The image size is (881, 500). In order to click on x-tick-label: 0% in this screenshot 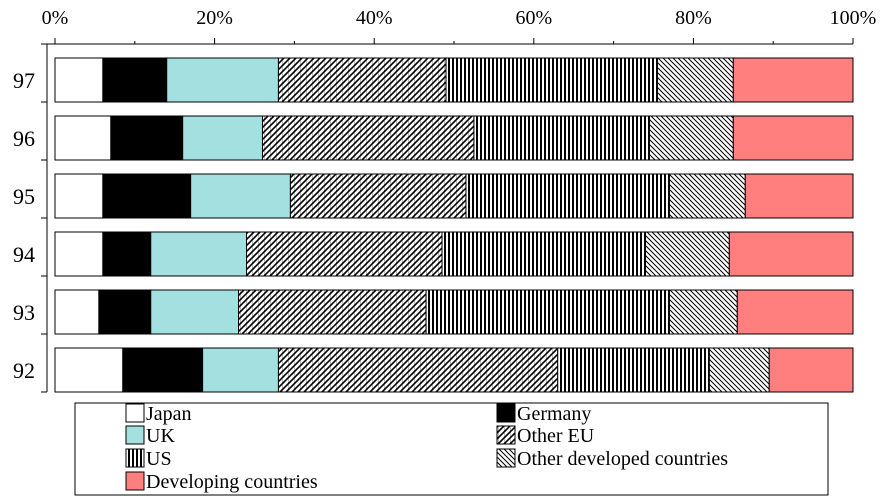, I will do `click(55, 18)`.